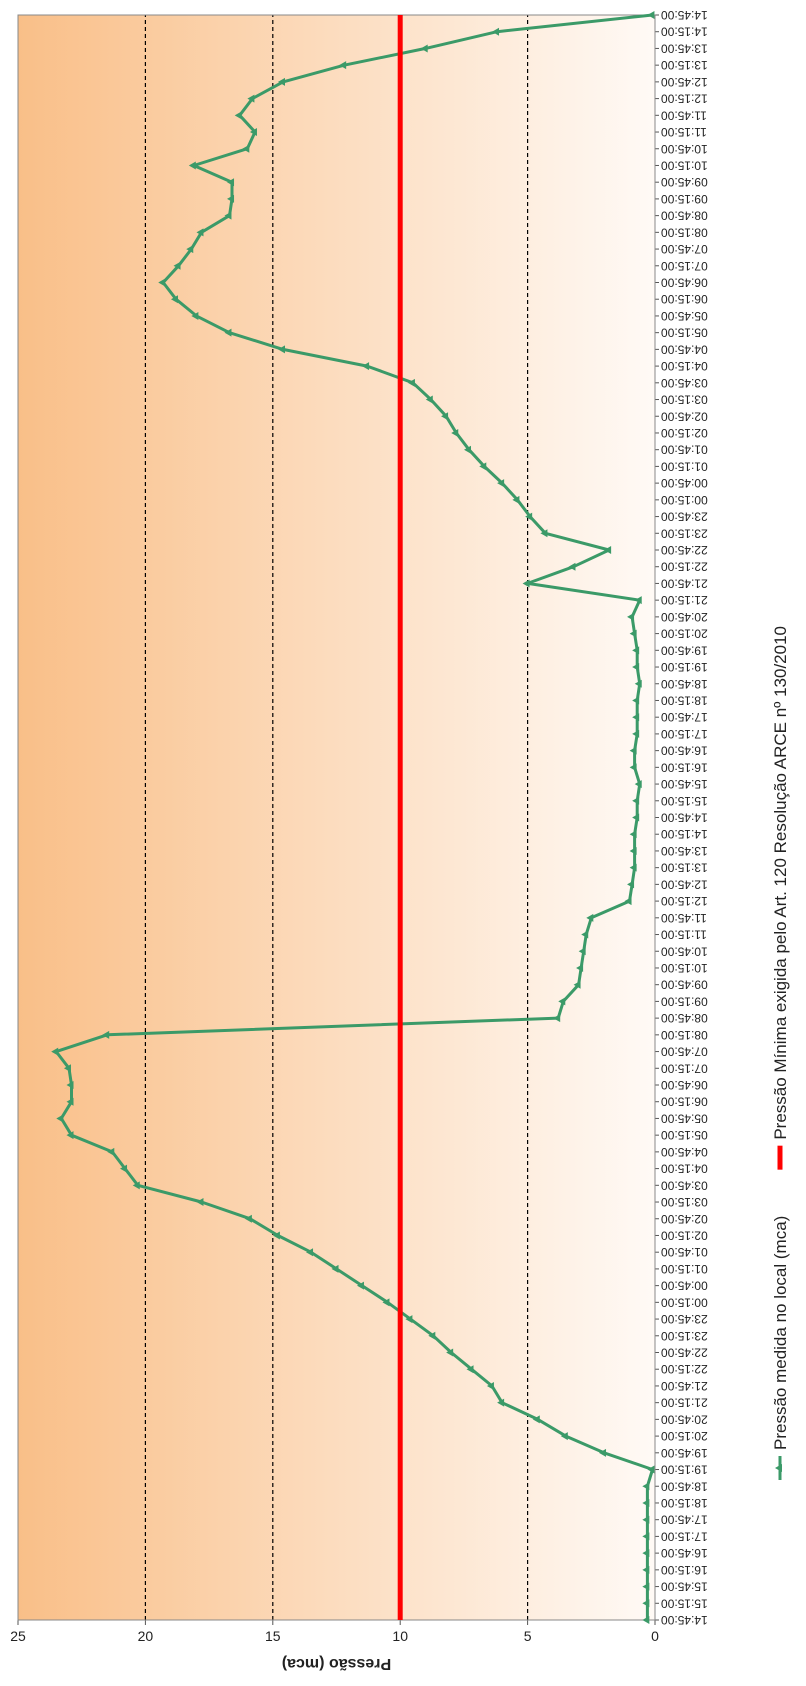 The width and height of the screenshot is (806, 1686). What do you see at coordinates (684, 165) in the screenshot?
I see `x-tick-label: 10:15:00` at bounding box center [684, 165].